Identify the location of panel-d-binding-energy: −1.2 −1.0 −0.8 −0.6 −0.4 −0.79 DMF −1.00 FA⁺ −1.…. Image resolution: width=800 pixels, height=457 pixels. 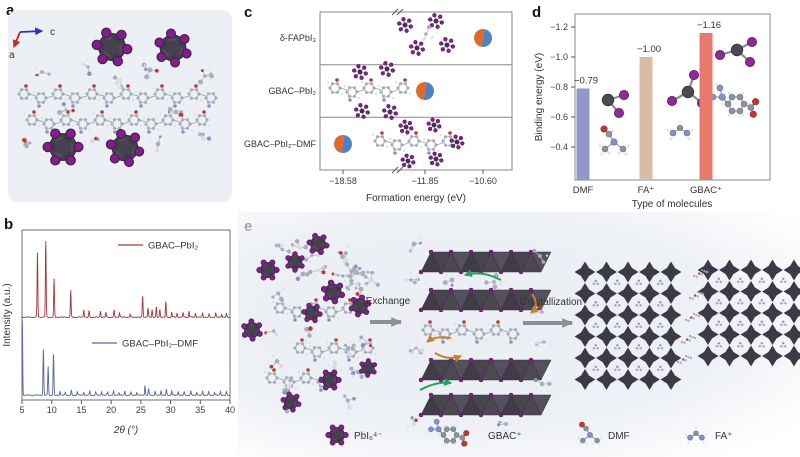
(652, 111).